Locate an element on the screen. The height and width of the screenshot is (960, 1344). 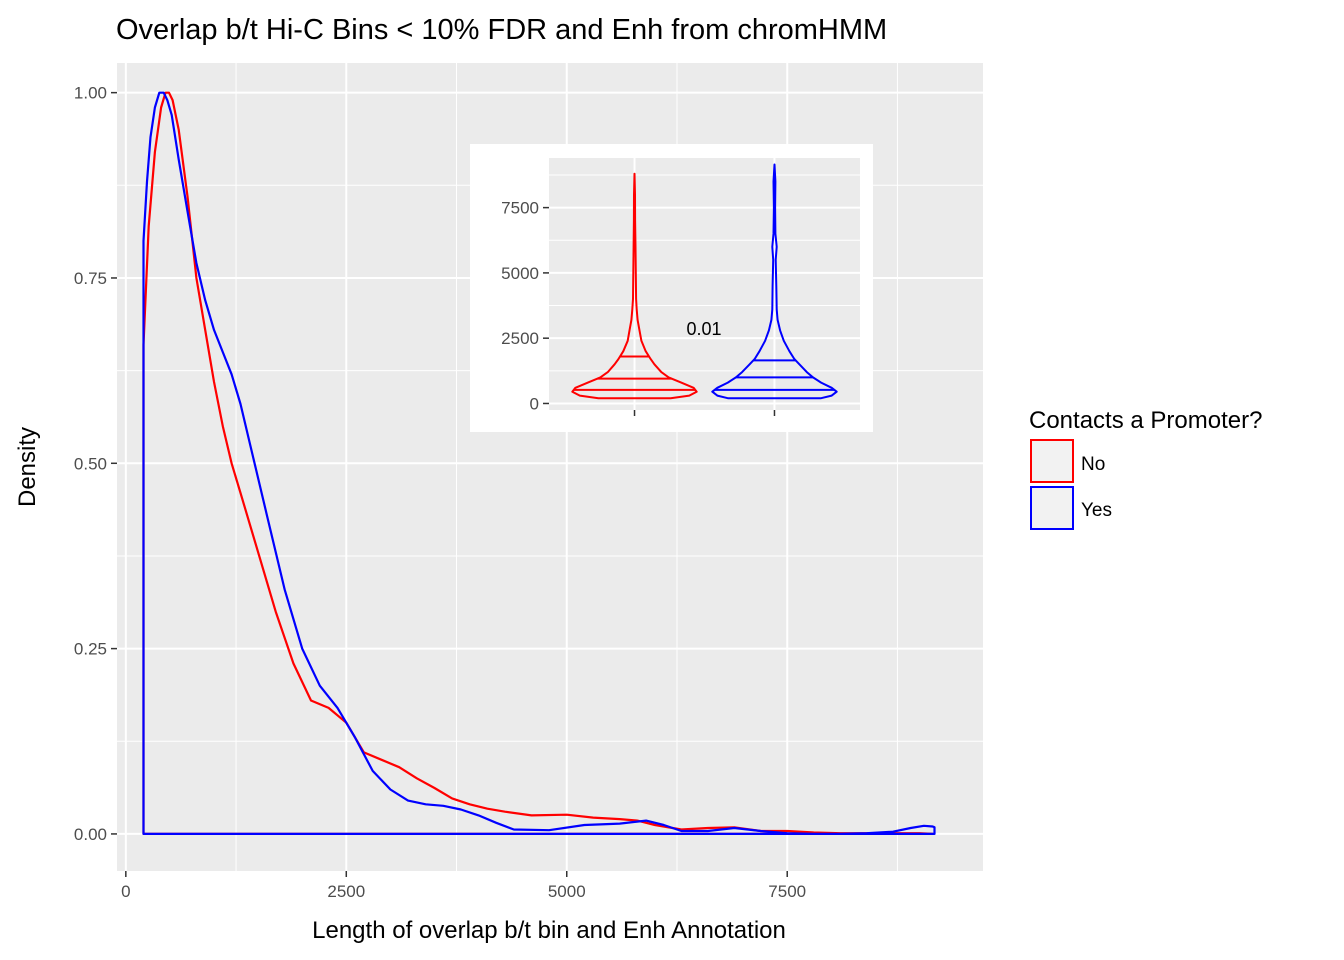
legend-key-no is located at coordinates (1052, 461).